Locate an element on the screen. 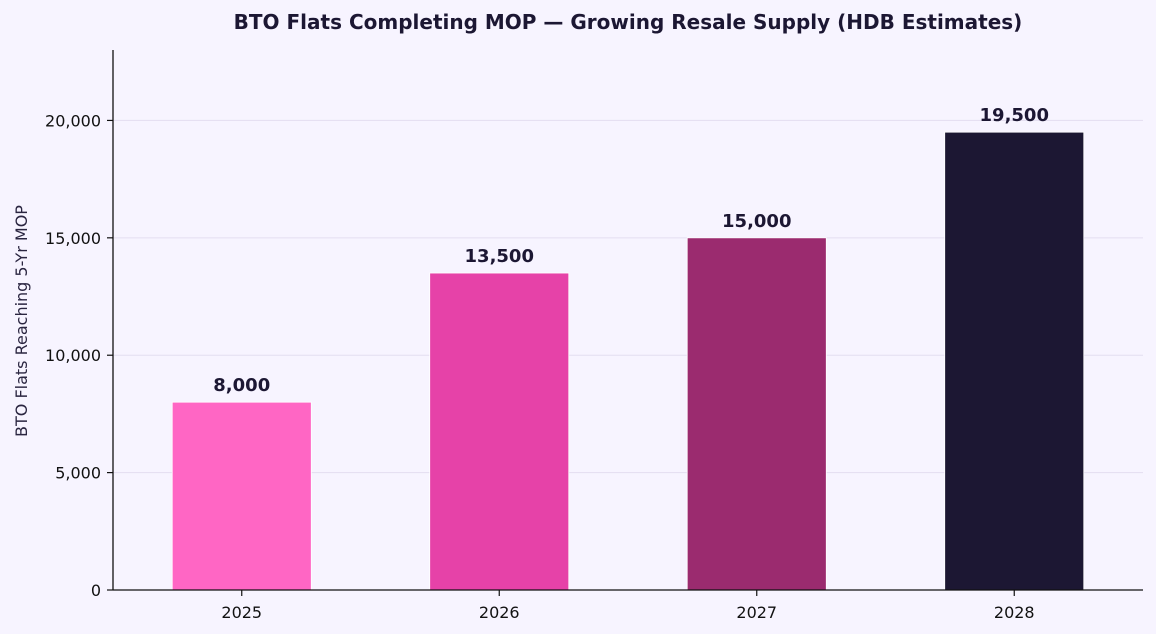  y-tick-label: 10,000 is located at coordinates (73, 355).